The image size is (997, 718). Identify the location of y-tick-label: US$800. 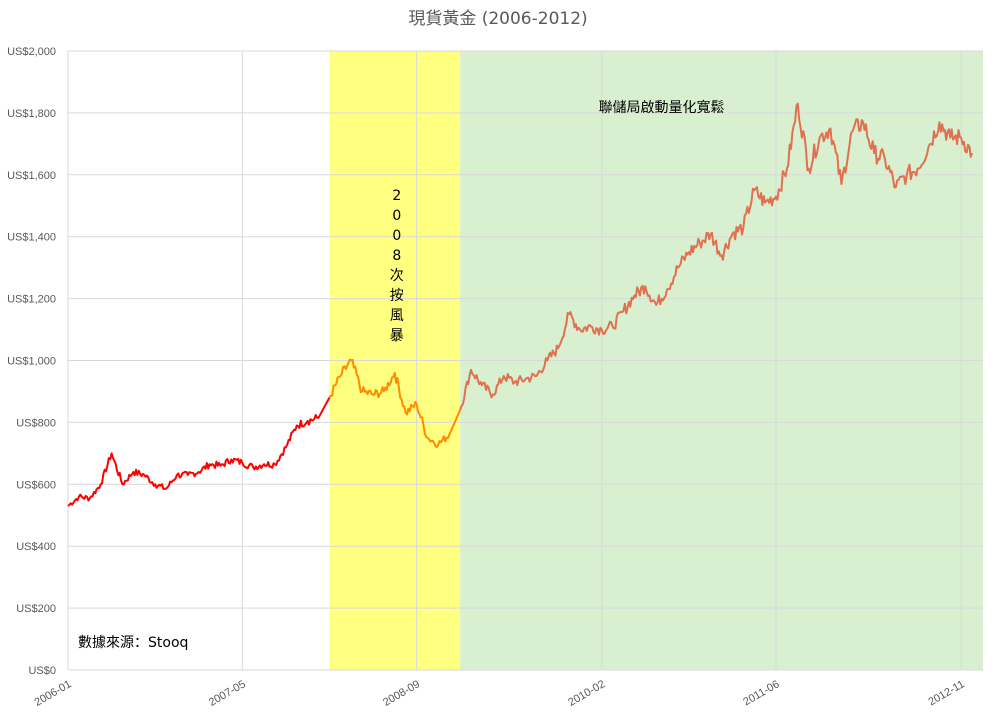
(36, 423).